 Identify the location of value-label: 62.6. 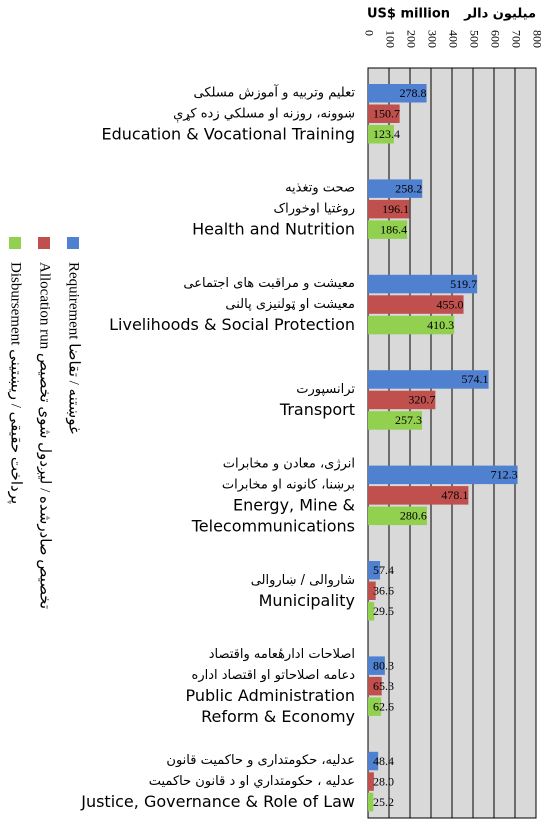
(383, 706).